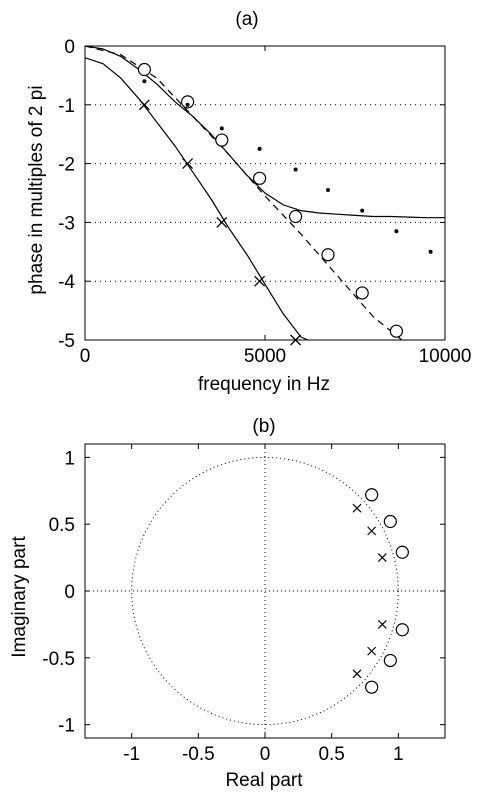  Describe the element at coordinates (66, 726) in the screenshot. I see `plot-b-ytick-label: -1` at that location.